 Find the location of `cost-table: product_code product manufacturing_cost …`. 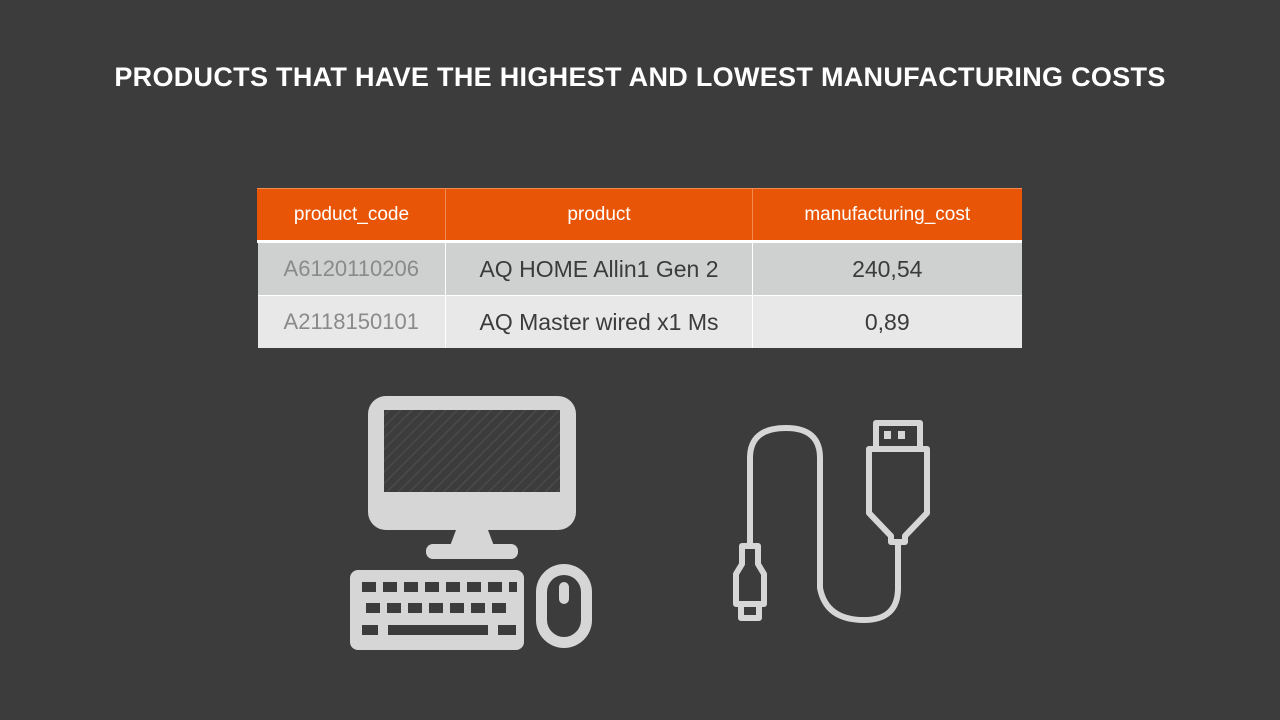

cost-table: product_code product manufacturing_cost … is located at coordinates (639, 268).